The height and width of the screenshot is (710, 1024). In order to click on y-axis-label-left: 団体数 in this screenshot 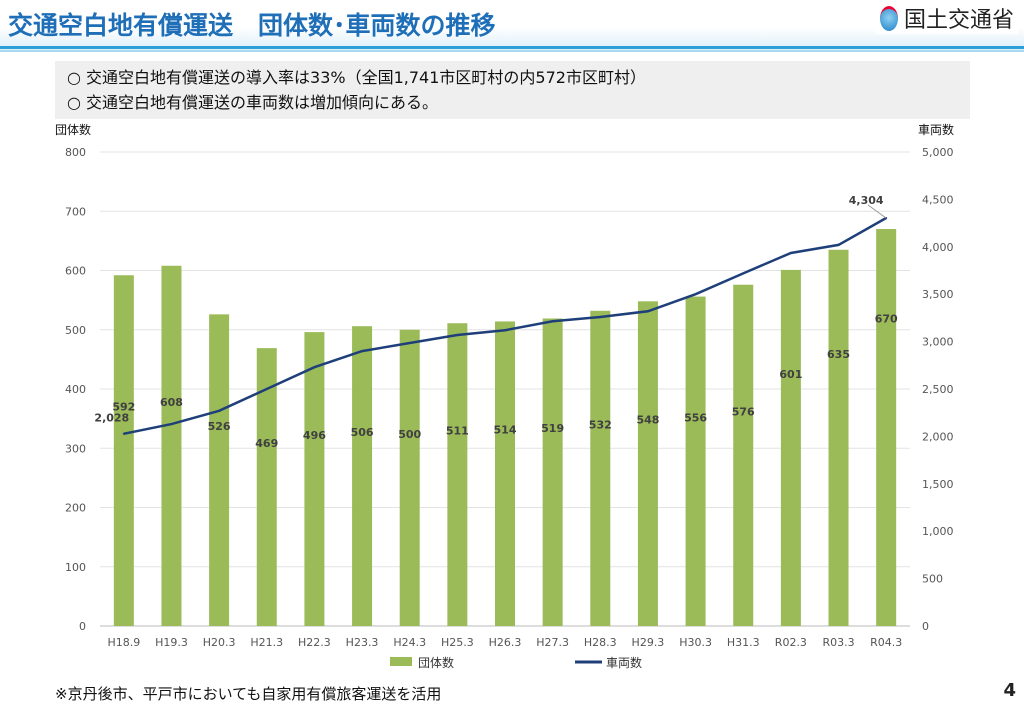, I will do `click(73, 129)`.